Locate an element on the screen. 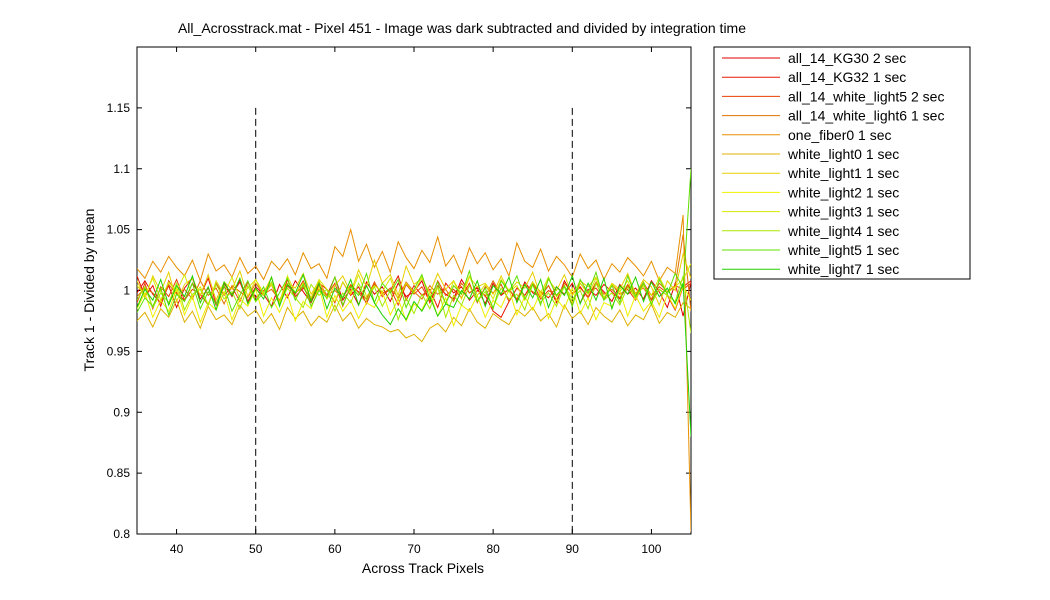  legend-label: white_light0 1 sec is located at coordinates (843, 154).